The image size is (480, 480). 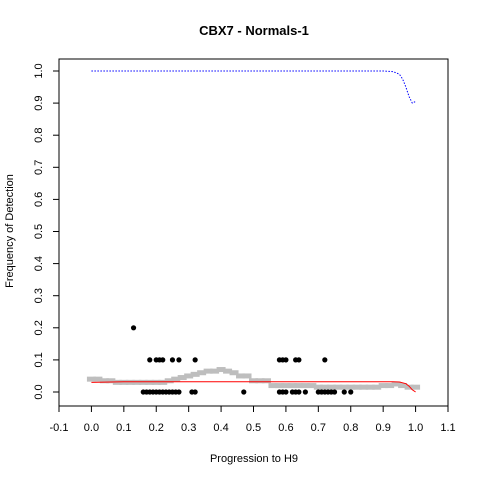 What do you see at coordinates (39, 359) in the screenshot?
I see `y-tick-label: 0.1` at bounding box center [39, 359].